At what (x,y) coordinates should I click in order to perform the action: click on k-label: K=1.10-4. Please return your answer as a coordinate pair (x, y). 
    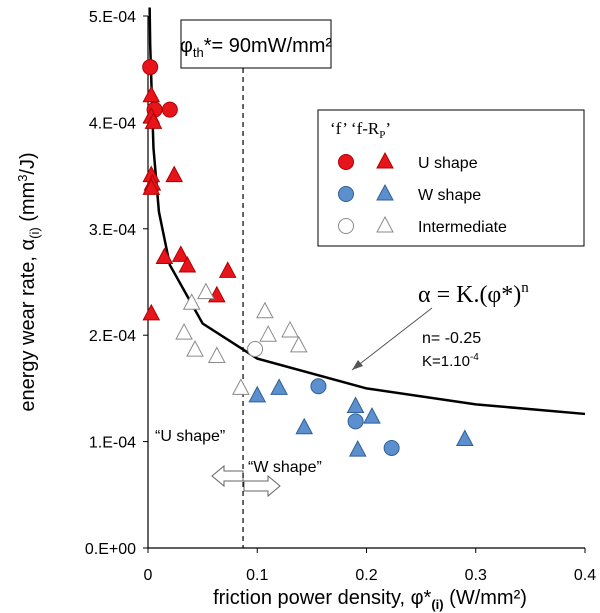
    Looking at the image, I should click on (450, 361).